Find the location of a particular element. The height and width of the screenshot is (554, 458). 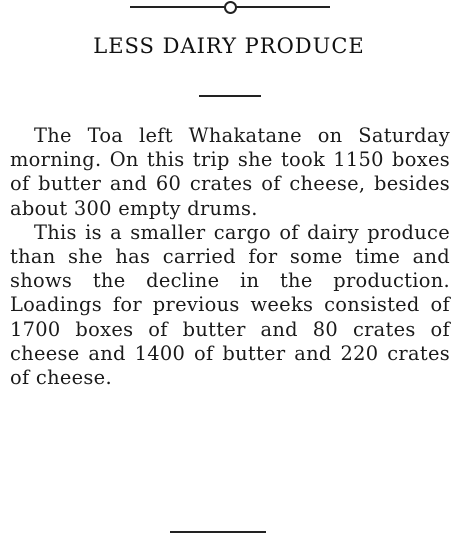

divider-circle-ornament is located at coordinates (230, 7).